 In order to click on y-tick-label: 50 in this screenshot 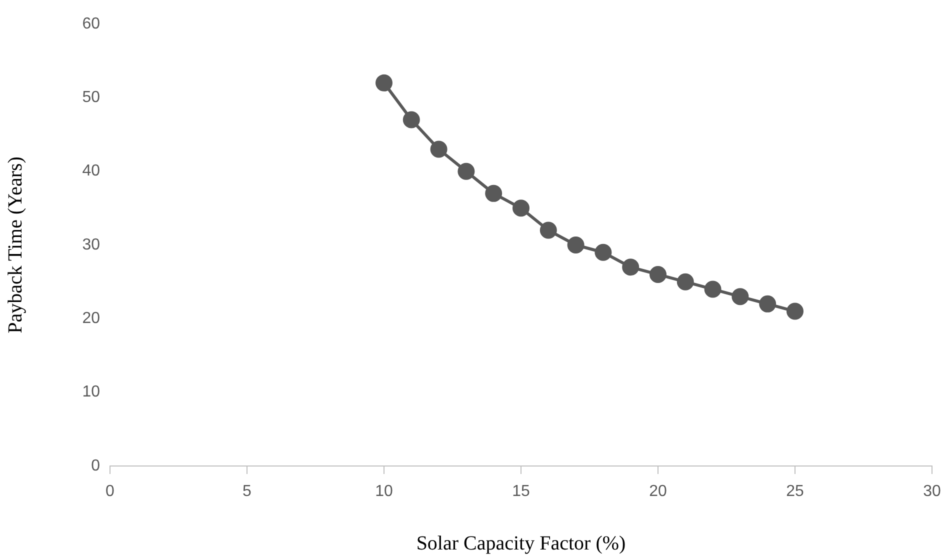, I will do `click(91, 97)`.